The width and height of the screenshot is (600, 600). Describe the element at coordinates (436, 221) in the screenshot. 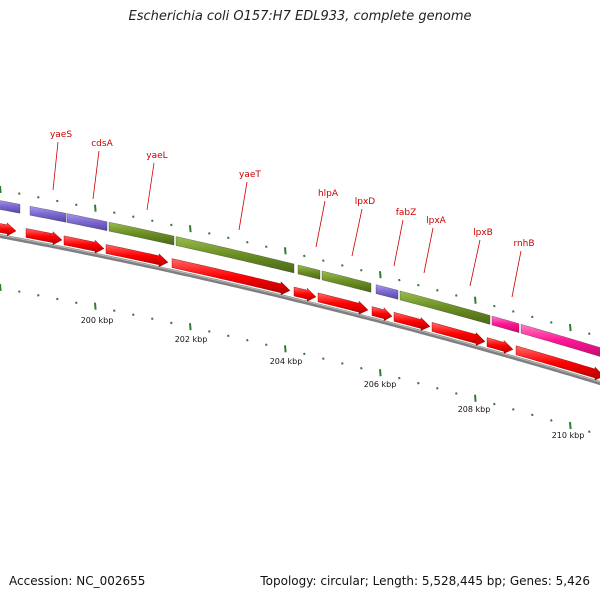

I see `gene-label-lpxA: lpxA` at that location.